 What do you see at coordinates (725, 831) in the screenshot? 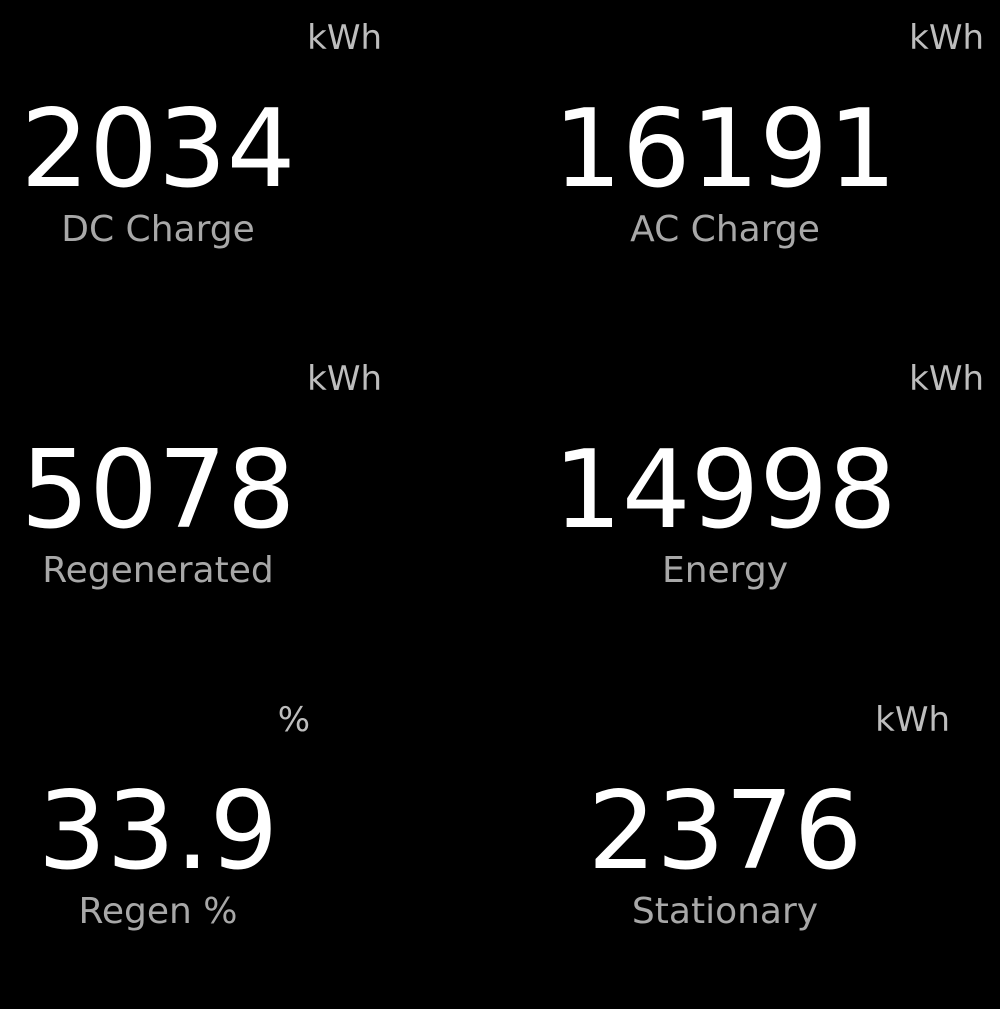
I see `metric-value: 2376` at bounding box center [725, 831].